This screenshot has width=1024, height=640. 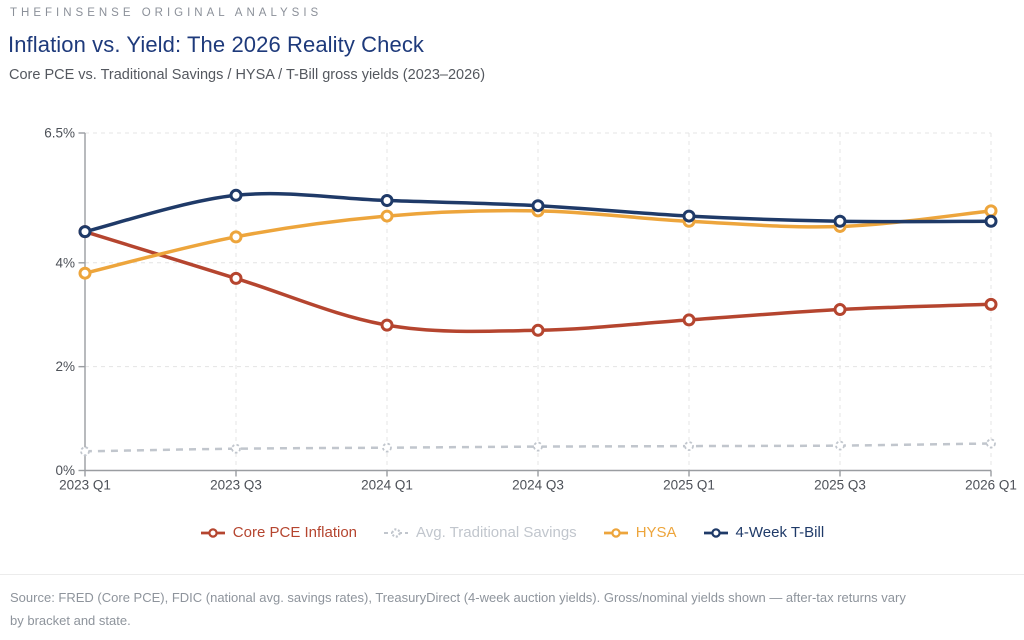 What do you see at coordinates (85, 485) in the screenshot?
I see `x-tick-label: 2023 Q1` at bounding box center [85, 485].